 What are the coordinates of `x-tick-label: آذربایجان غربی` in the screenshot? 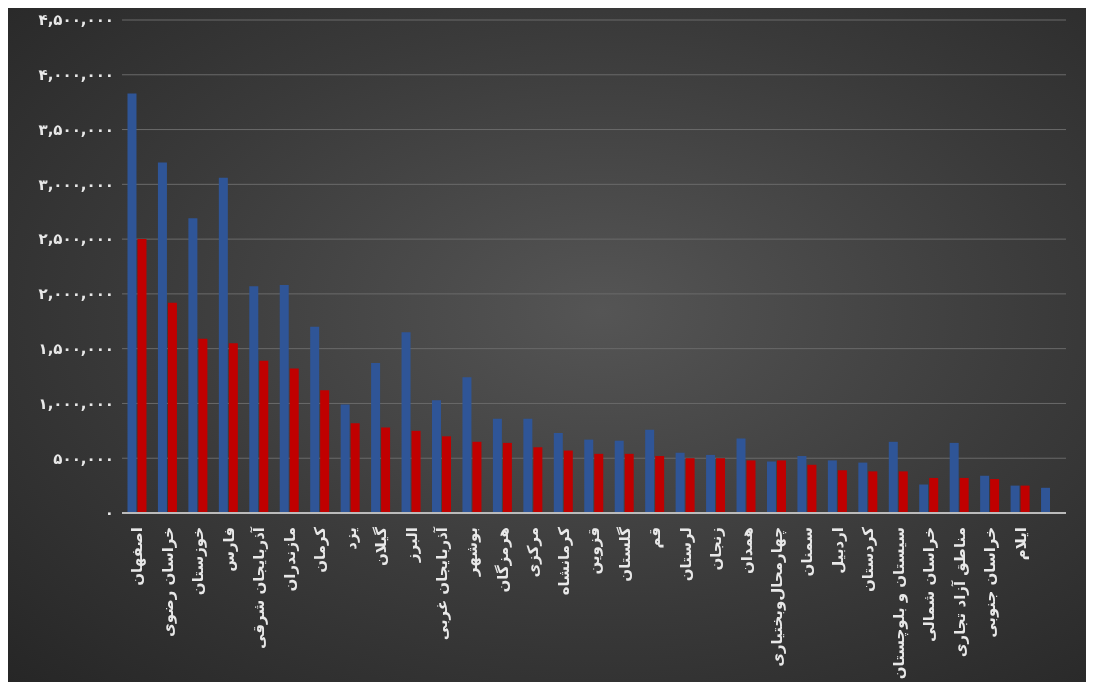 It's located at (441, 583).